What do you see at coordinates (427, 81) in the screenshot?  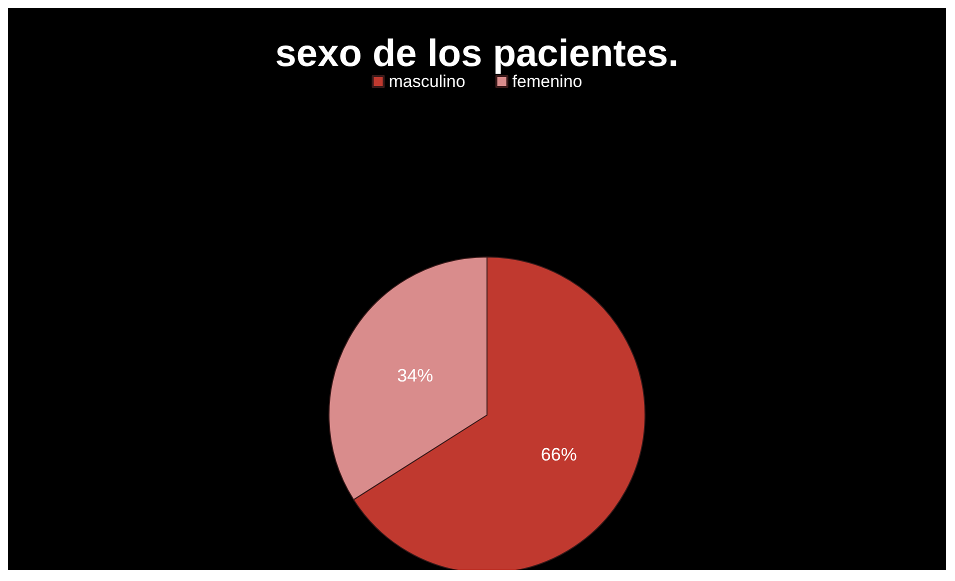 I see `legend-label: masculino` at bounding box center [427, 81].